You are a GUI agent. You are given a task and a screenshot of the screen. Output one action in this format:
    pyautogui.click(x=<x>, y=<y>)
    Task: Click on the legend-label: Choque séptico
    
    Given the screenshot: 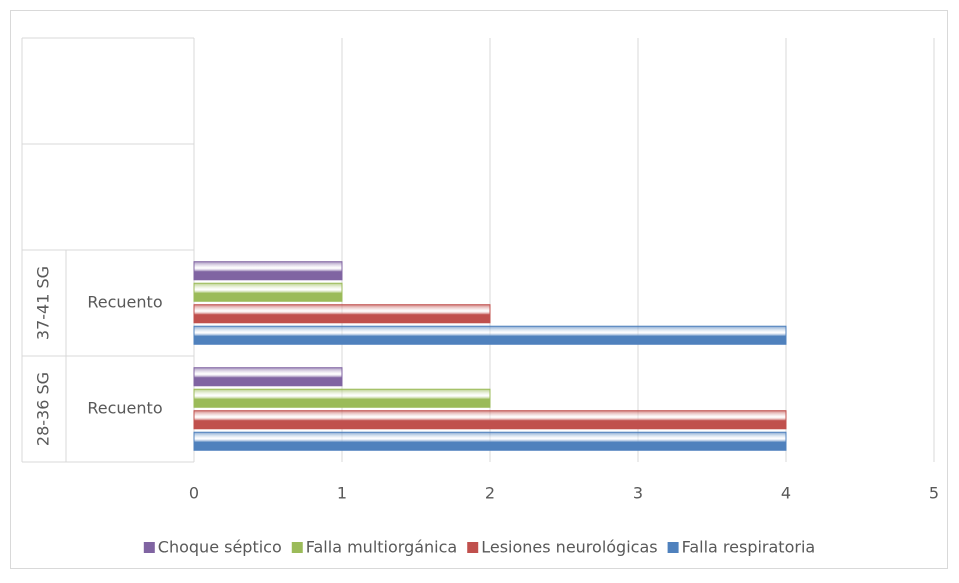 What is the action you would take?
    pyautogui.click(x=220, y=547)
    